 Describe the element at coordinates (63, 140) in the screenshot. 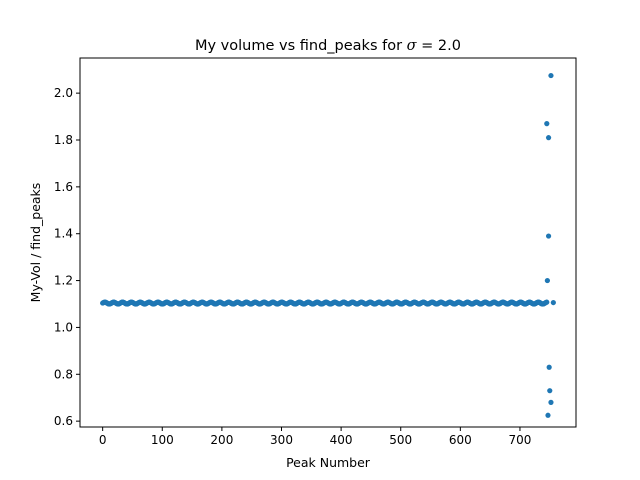

I see `y-tick-label: 1.8` at that location.